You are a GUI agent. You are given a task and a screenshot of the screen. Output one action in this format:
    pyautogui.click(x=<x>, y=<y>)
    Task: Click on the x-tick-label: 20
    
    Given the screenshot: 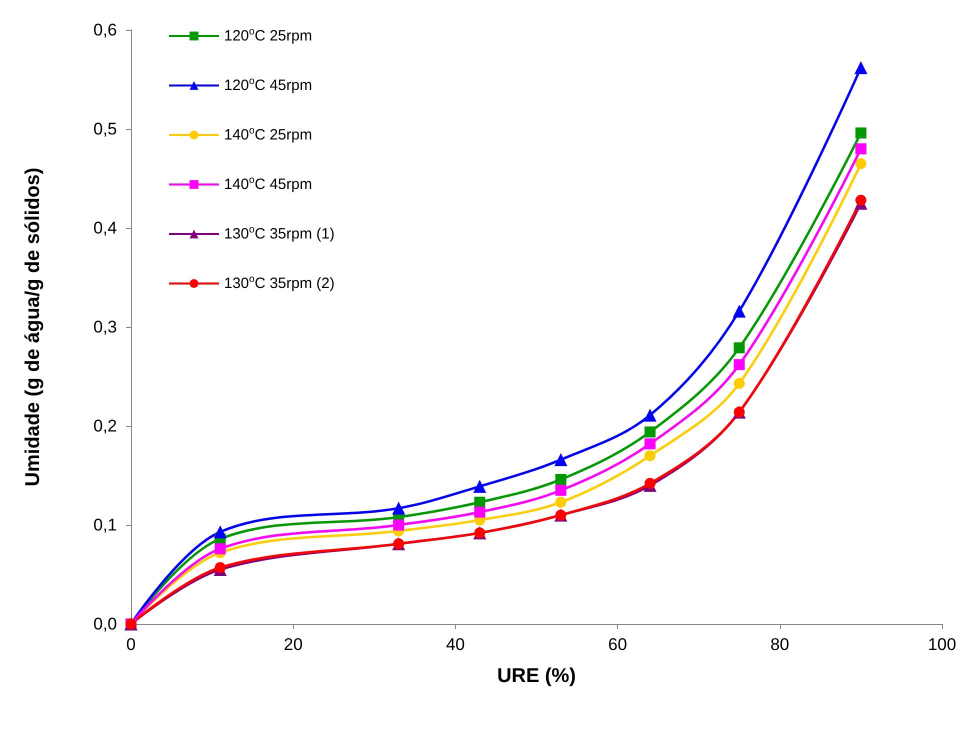 What is the action you would take?
    pyautogui.click(x=293, y=644)
    